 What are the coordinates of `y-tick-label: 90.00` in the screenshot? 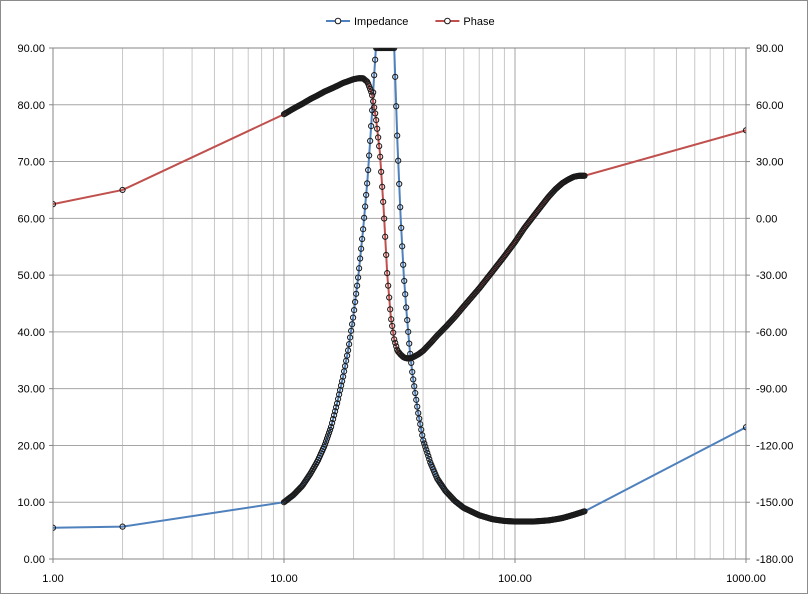 It's located at (31, 49).